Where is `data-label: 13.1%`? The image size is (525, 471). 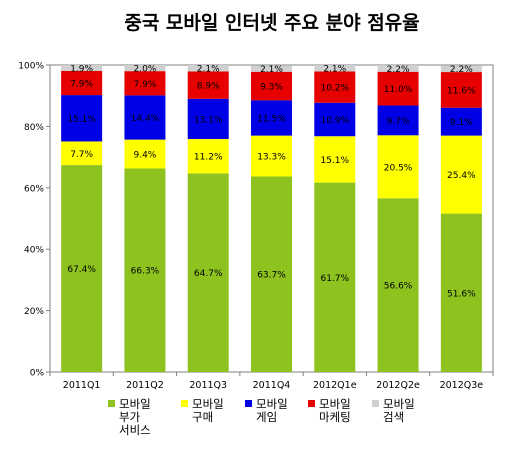 data-label: 13.1% is located at coordinates (208, 120).